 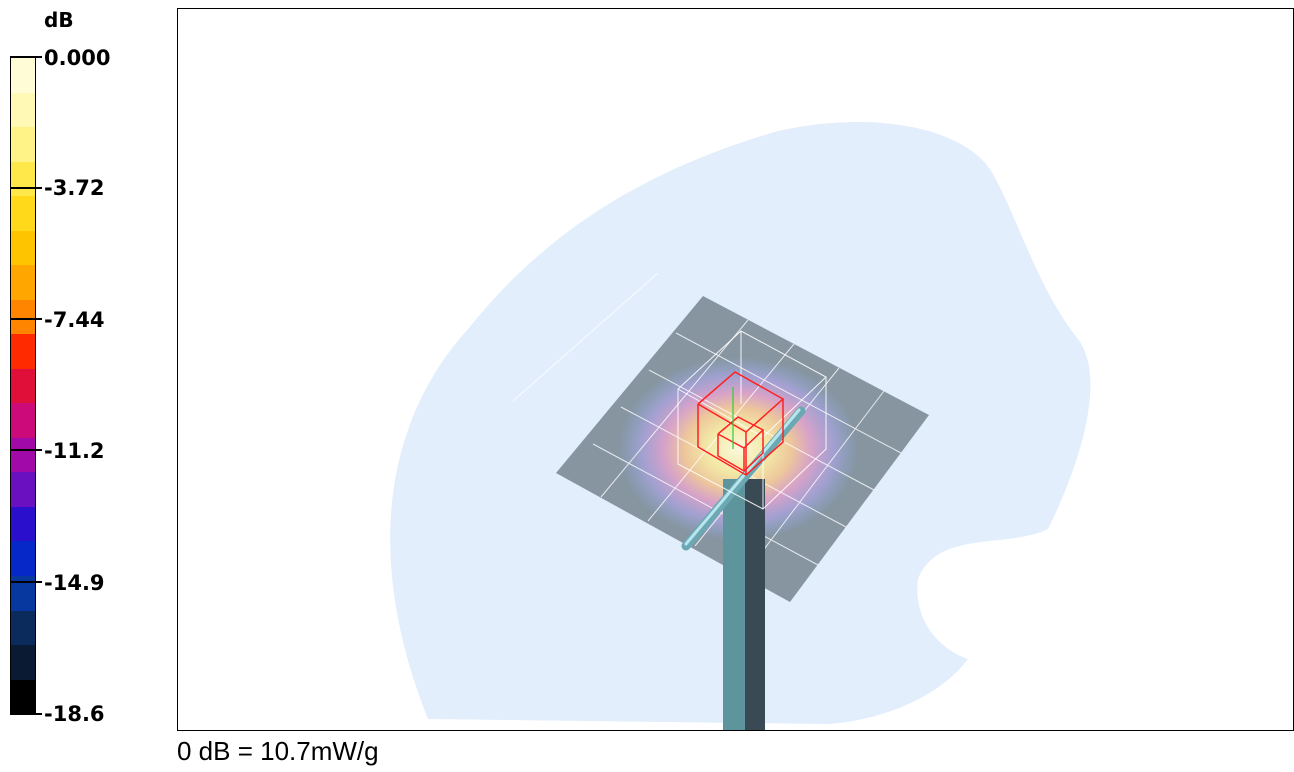 What do you see at coordinates (74, 188) in the screenshot?
I see `tick-label-1: -3.72` at bounding box center [74, 188].